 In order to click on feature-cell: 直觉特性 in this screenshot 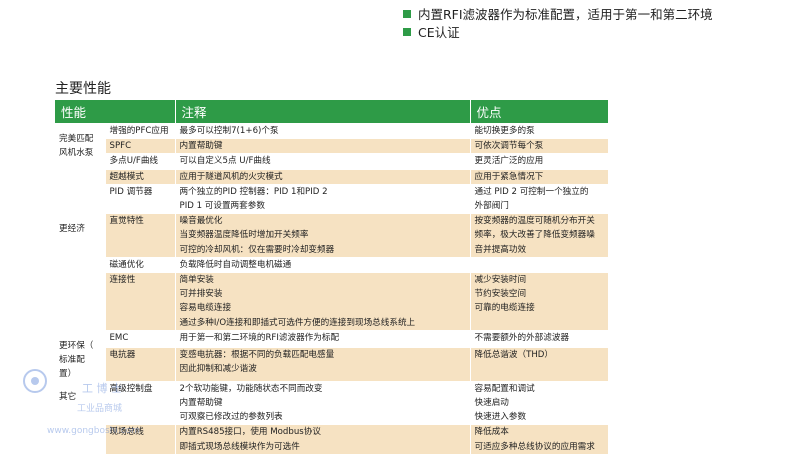, I will do `click(140, 235)`.